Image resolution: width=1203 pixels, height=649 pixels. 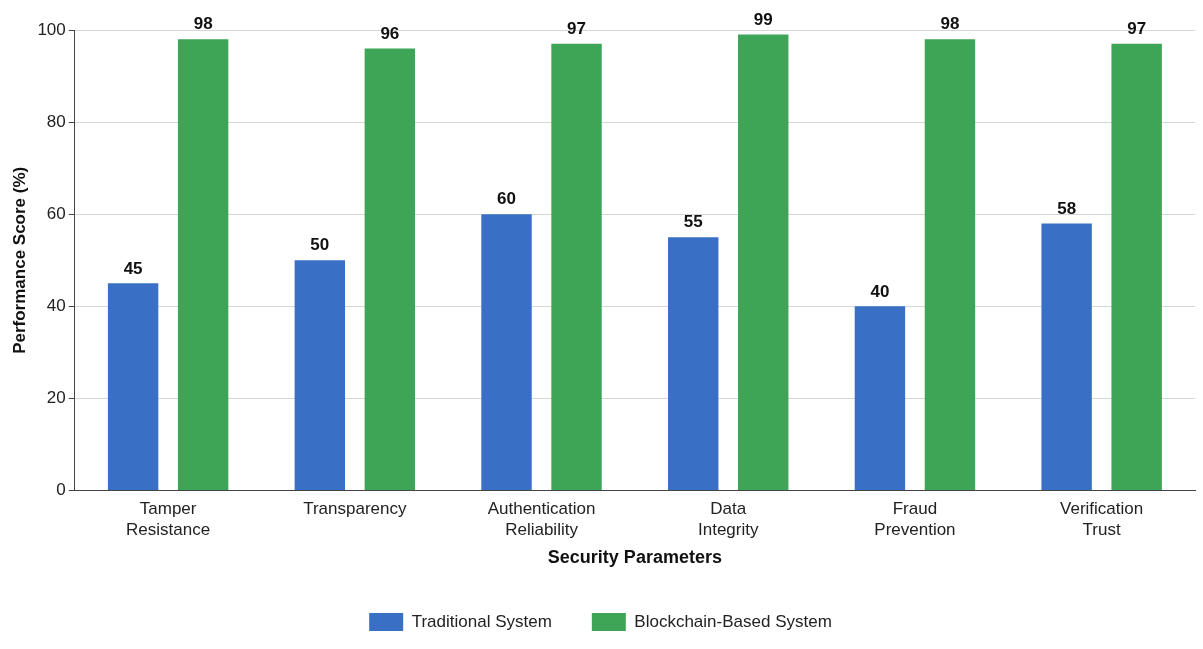 What do you see at coordinates (733, 621) in the screenshot?
I see `legend-label: Blockchain-Based System` at bounding box center [733, 621].